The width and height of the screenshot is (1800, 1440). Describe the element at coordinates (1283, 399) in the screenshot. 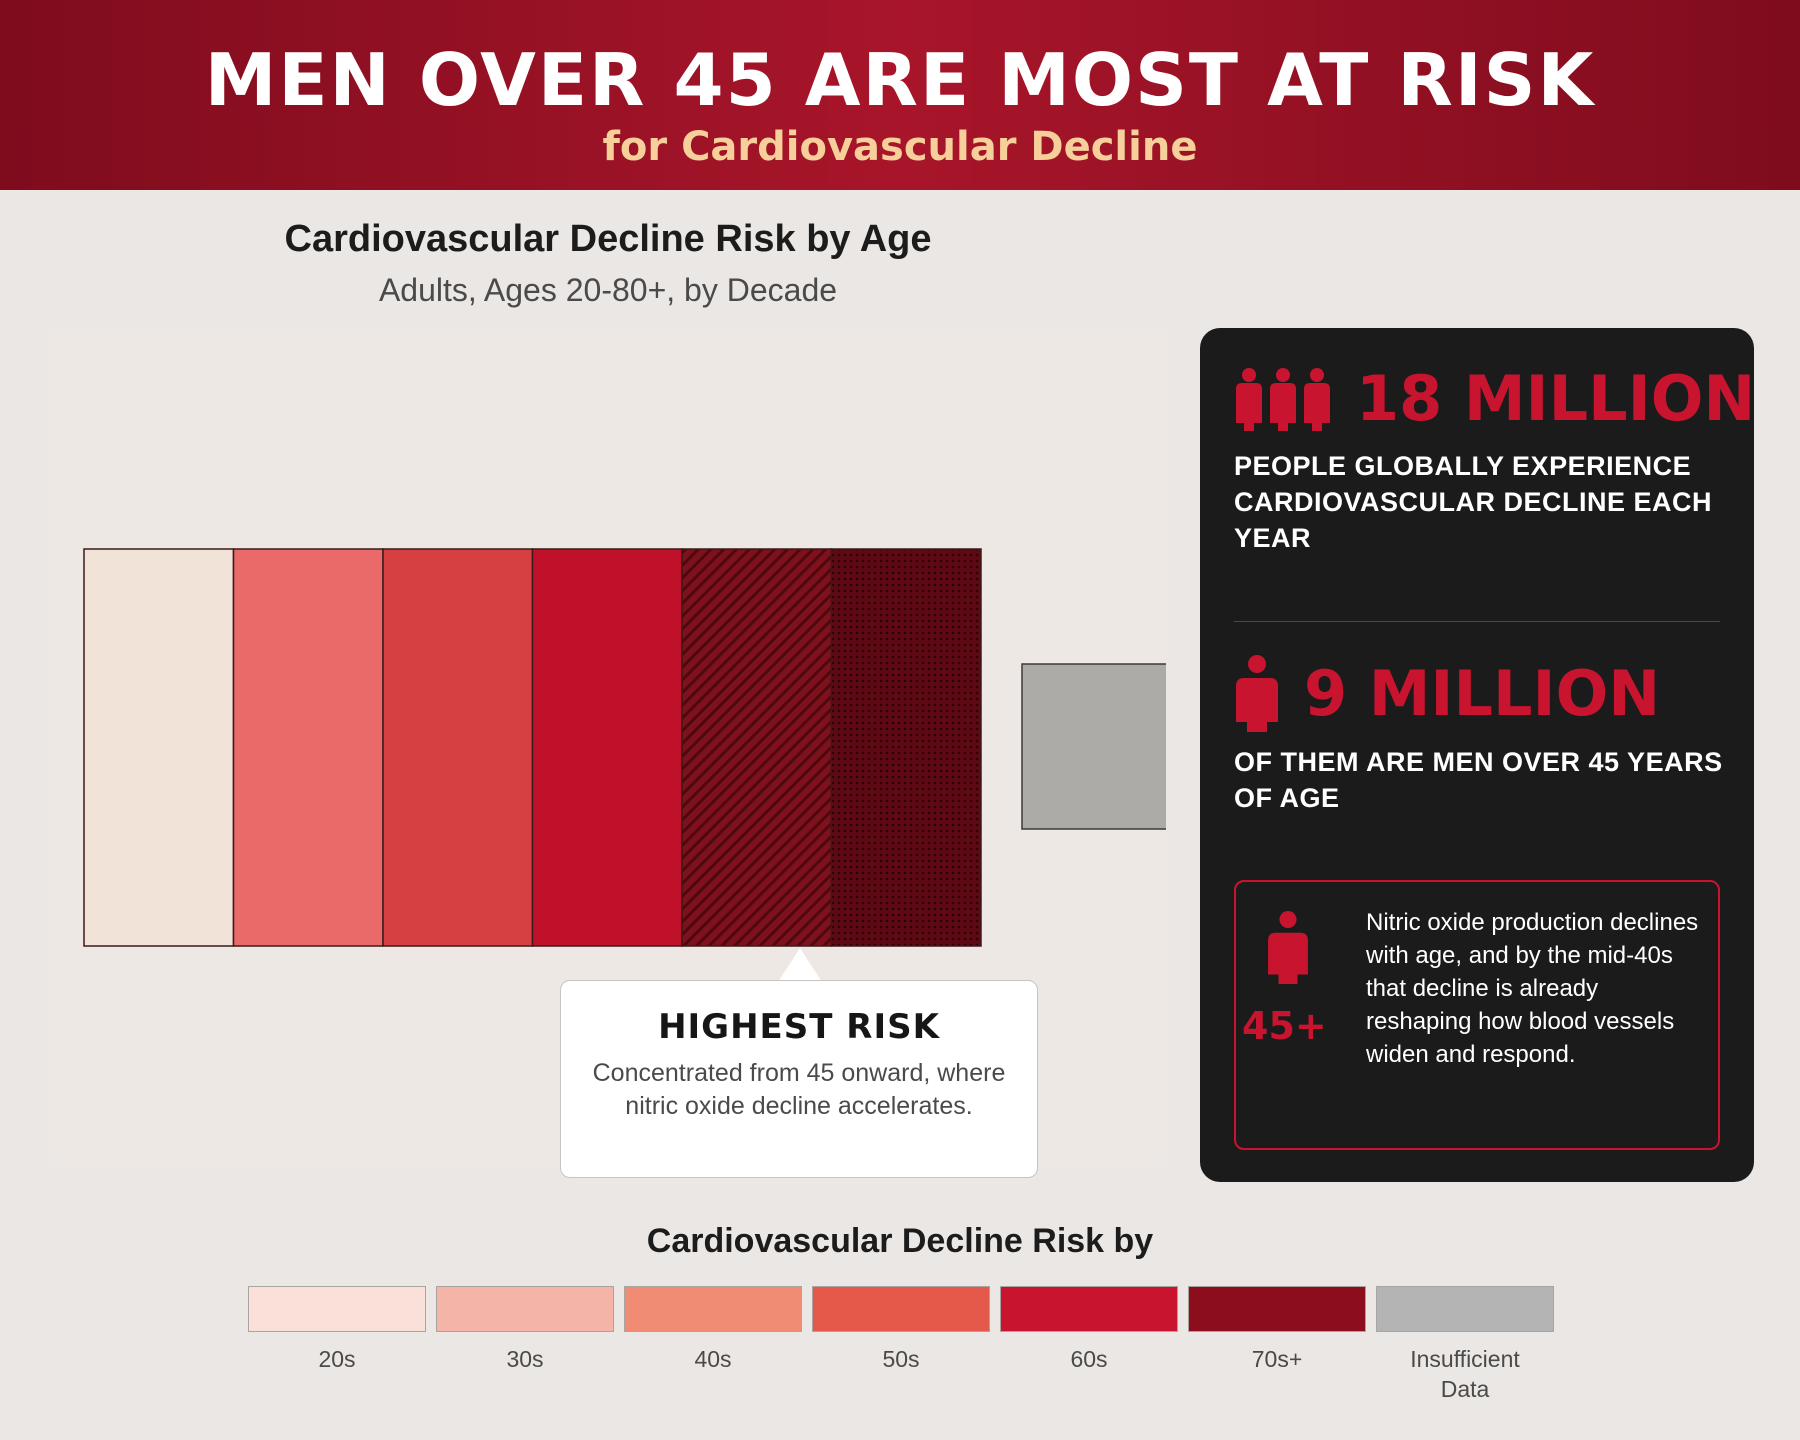

I see `three-people-icon` at that location.